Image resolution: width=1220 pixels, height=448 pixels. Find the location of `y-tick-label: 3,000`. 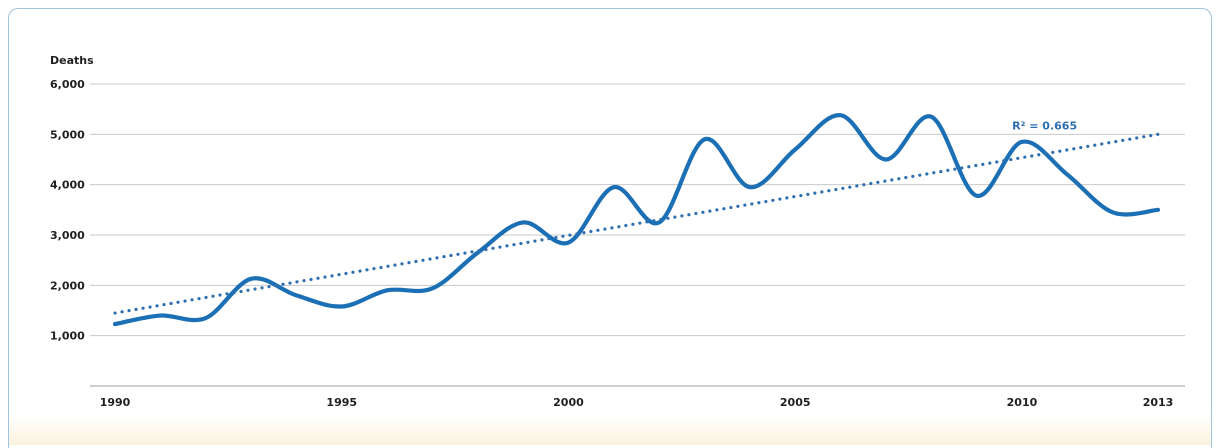

y-tick-label: 3,000 is located at coordinates (67, 235).